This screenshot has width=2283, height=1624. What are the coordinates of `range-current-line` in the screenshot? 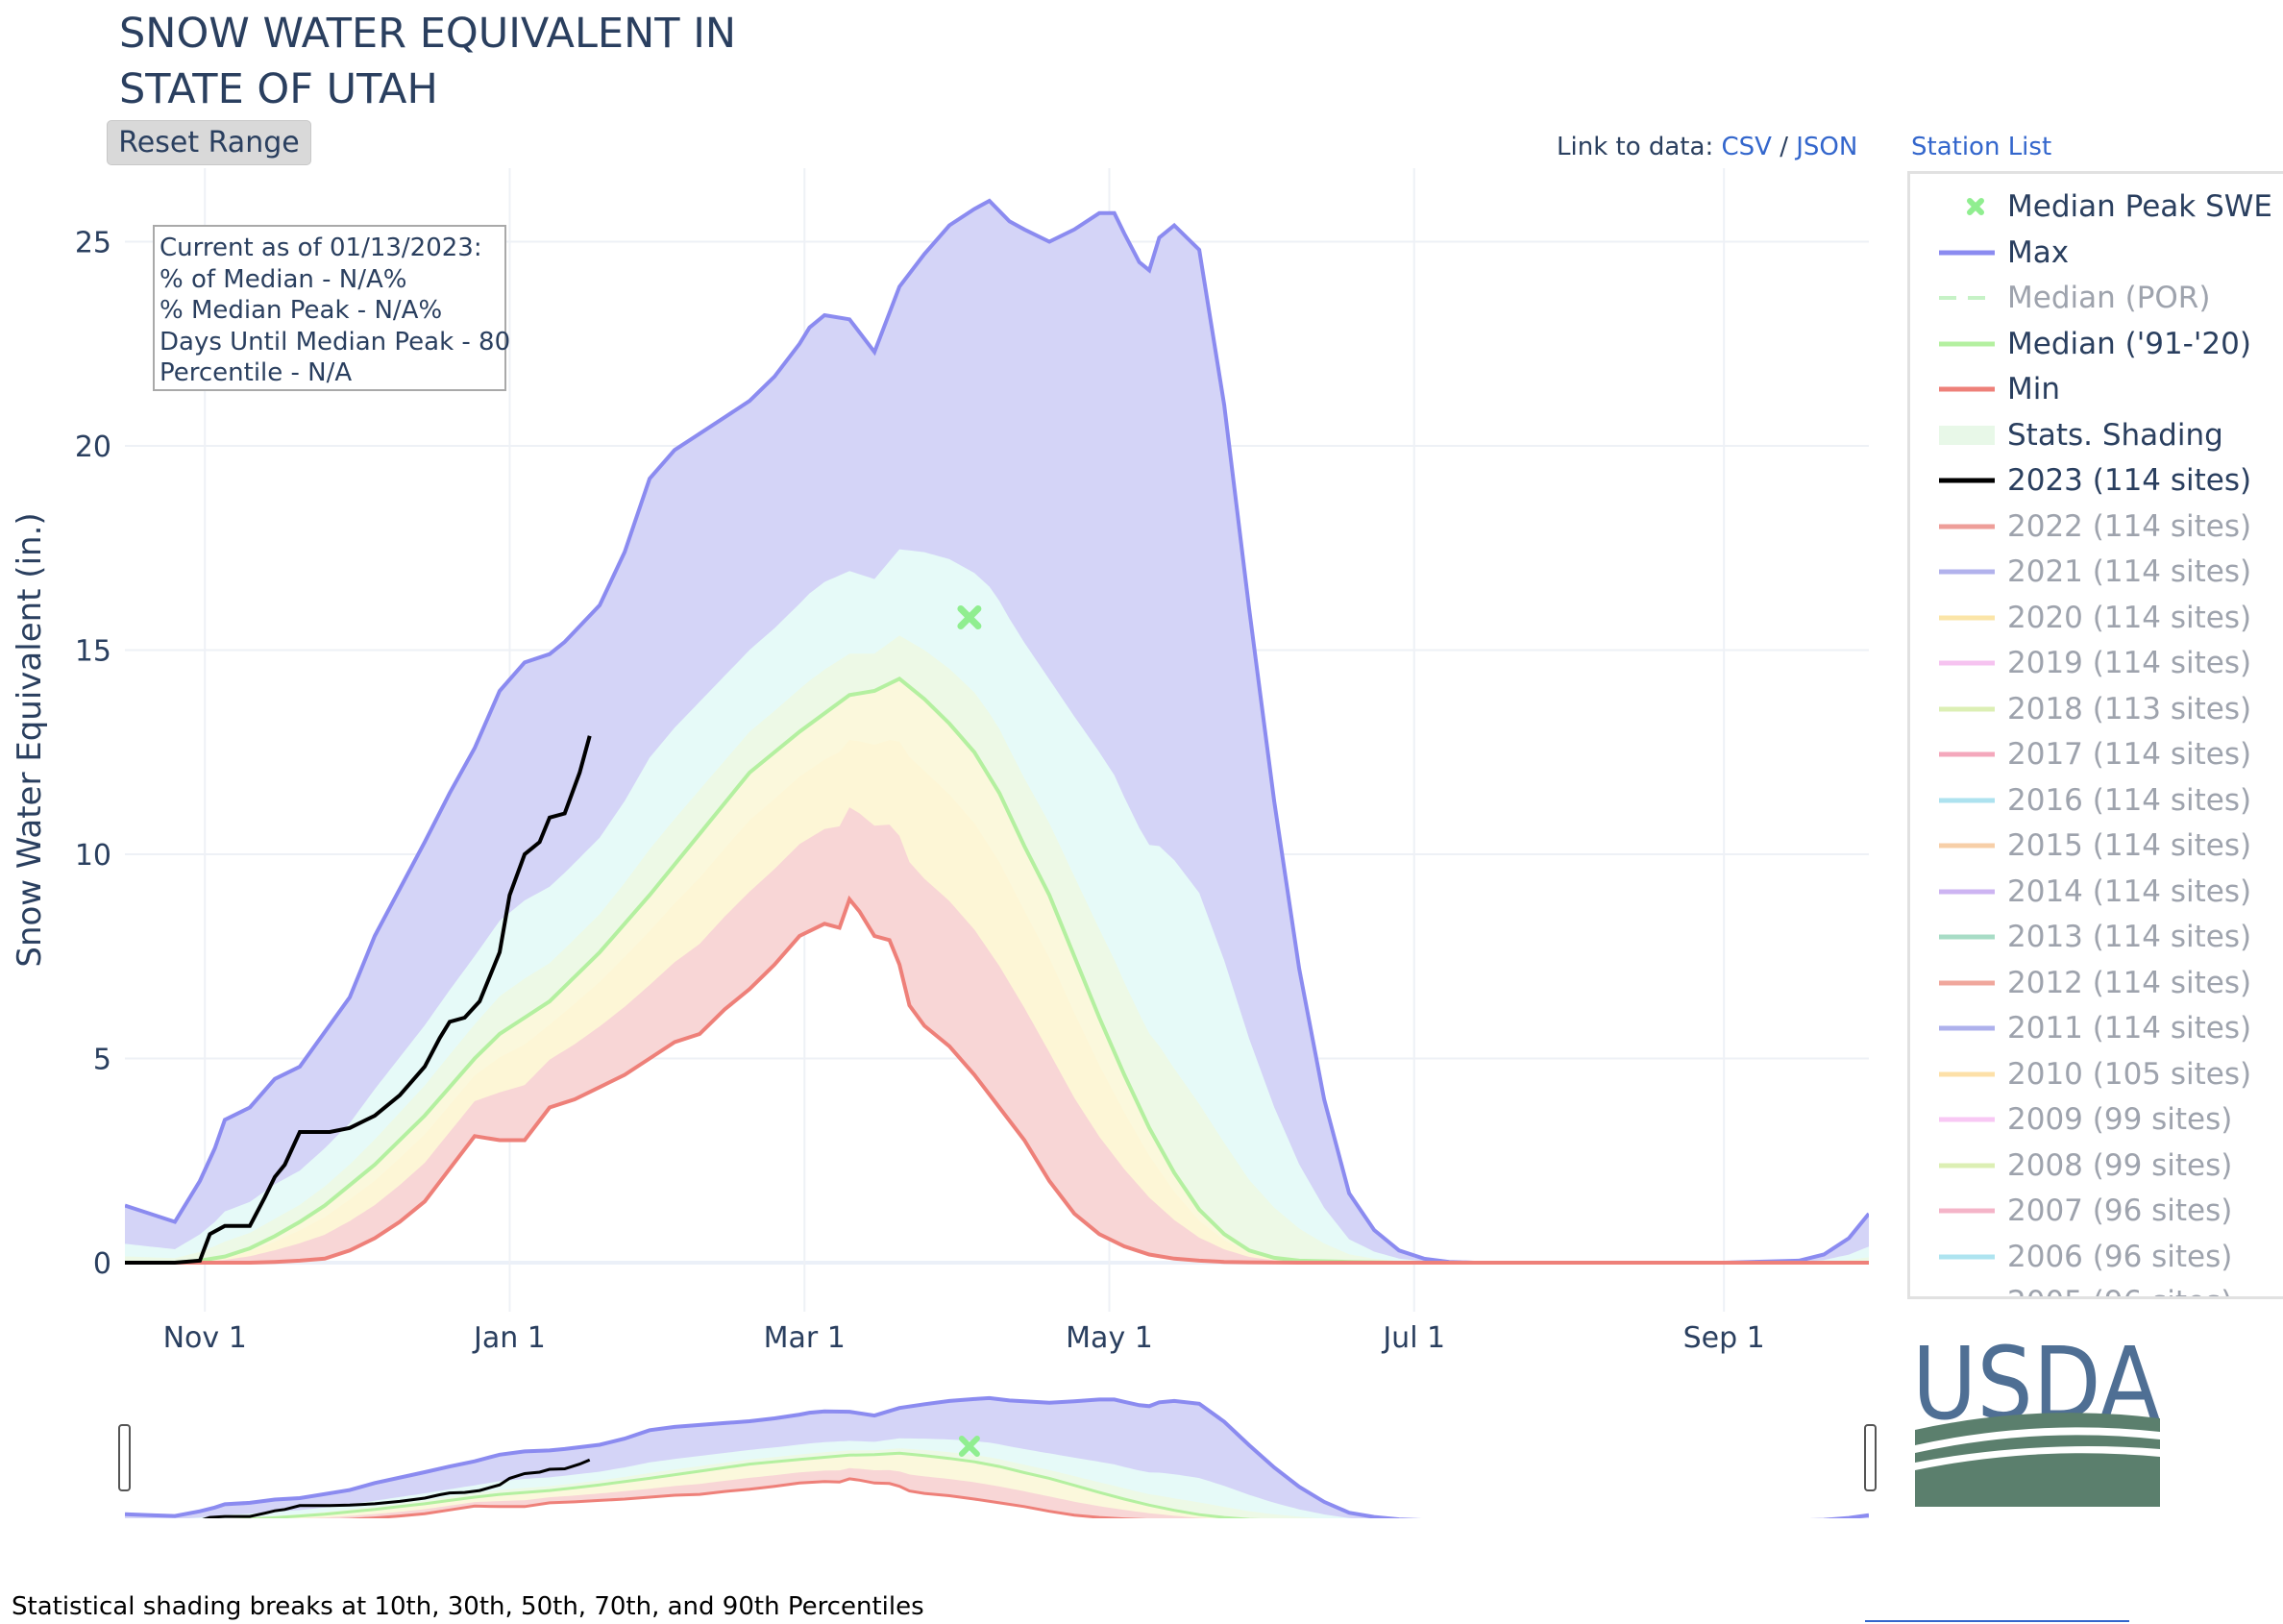 It's located at (396, 1488).